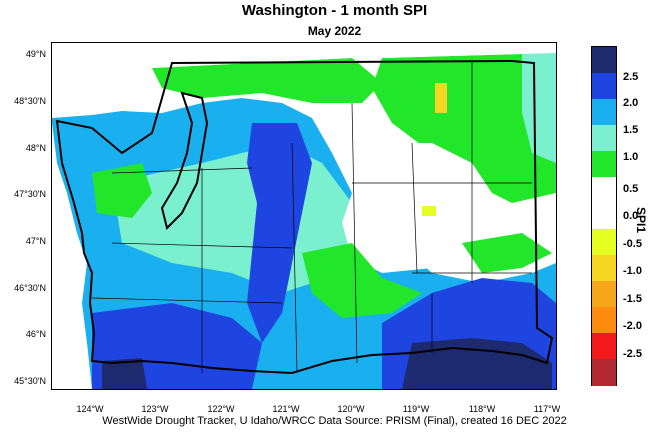 The height and width of the screenshot is (432, 669). What do you see at coordinates (30, 101) in the screenshot?
I see `lat-label-48-30n: 48°30'N` at bounding box center [30, 101].